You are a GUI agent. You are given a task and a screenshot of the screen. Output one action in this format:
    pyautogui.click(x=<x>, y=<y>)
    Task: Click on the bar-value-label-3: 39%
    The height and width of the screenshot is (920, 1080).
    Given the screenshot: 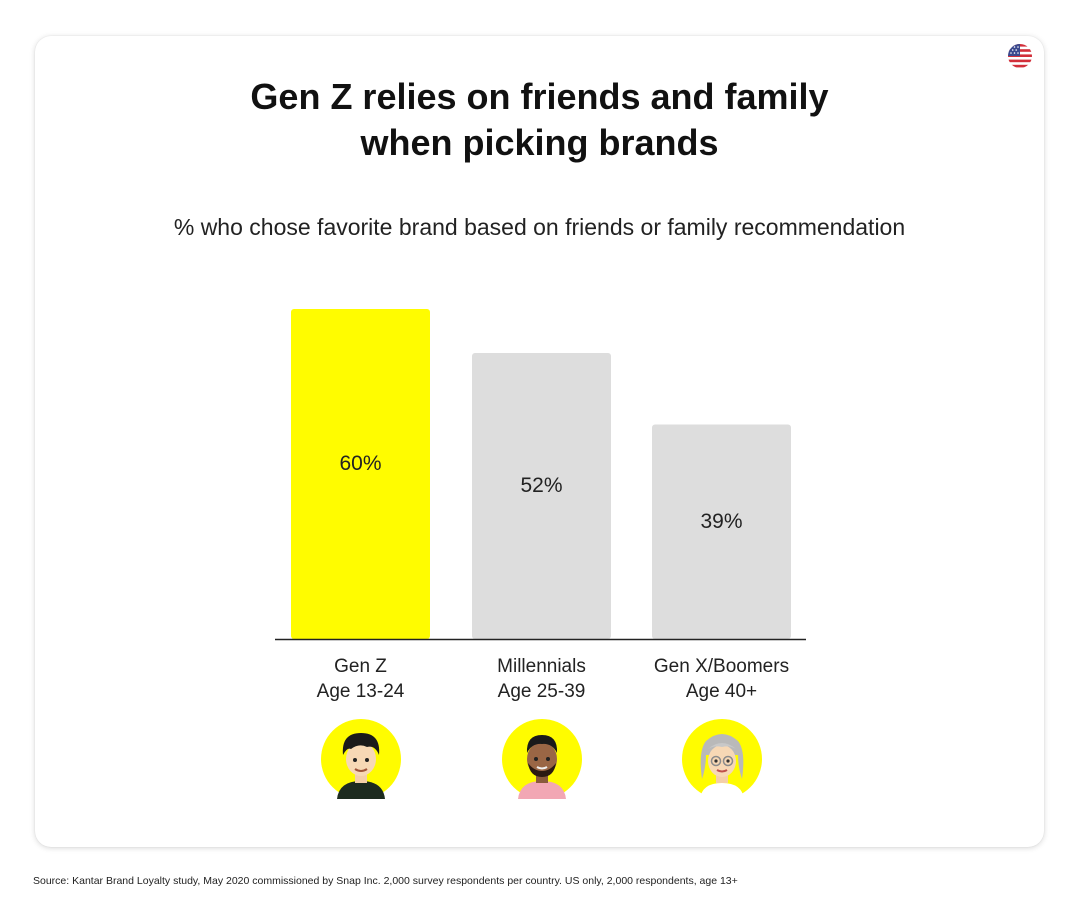 What is the action you would take?
    pyautogui.click(x=721, y=521)
    